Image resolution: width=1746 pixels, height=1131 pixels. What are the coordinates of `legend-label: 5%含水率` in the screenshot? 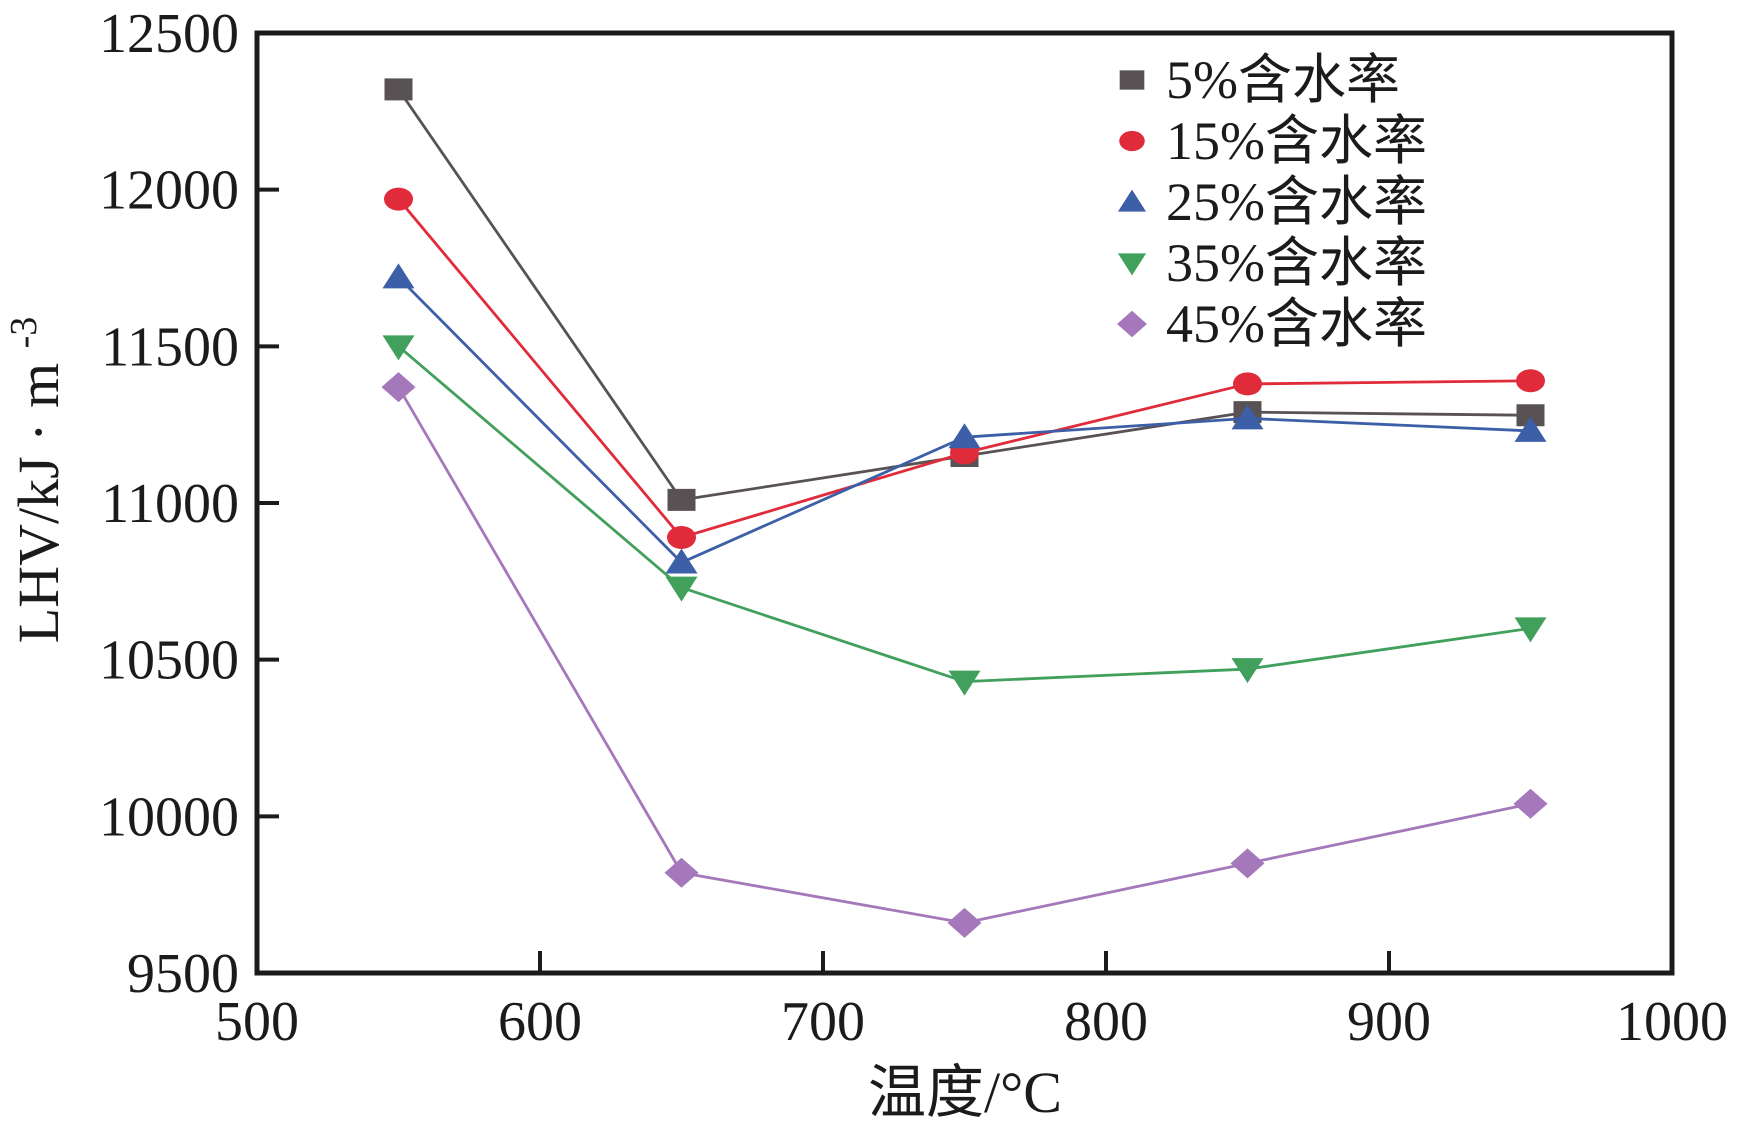 It's located at (1283, 80).